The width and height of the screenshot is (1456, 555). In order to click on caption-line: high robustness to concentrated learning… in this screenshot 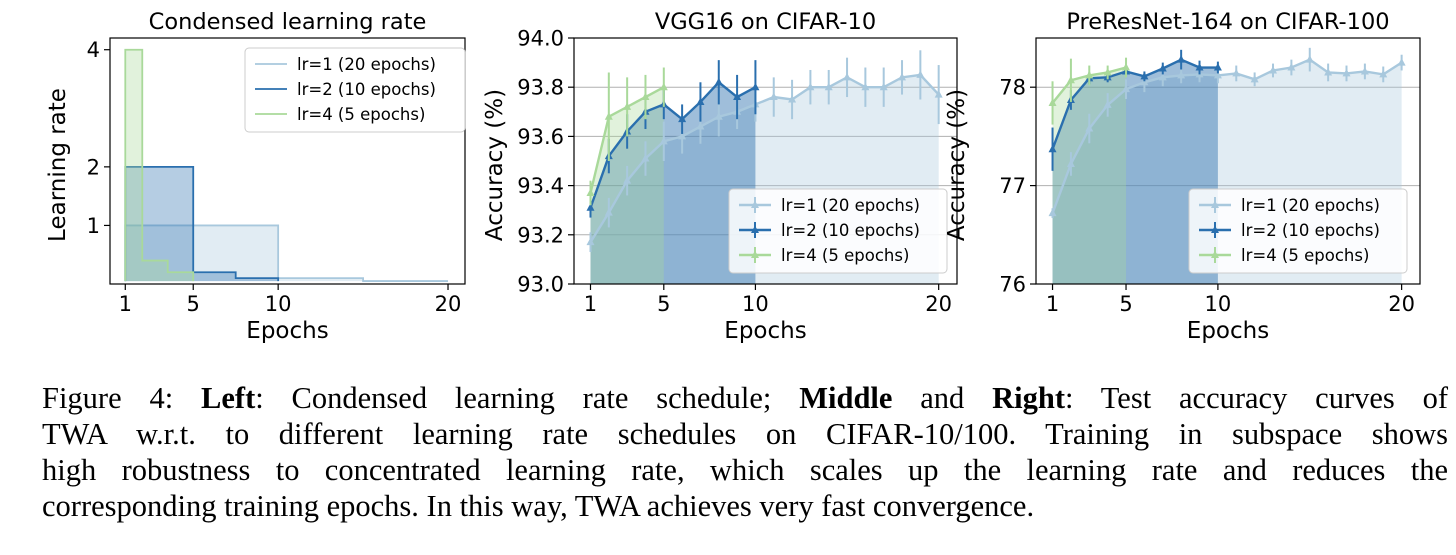, I will do `click(745, 470)`.